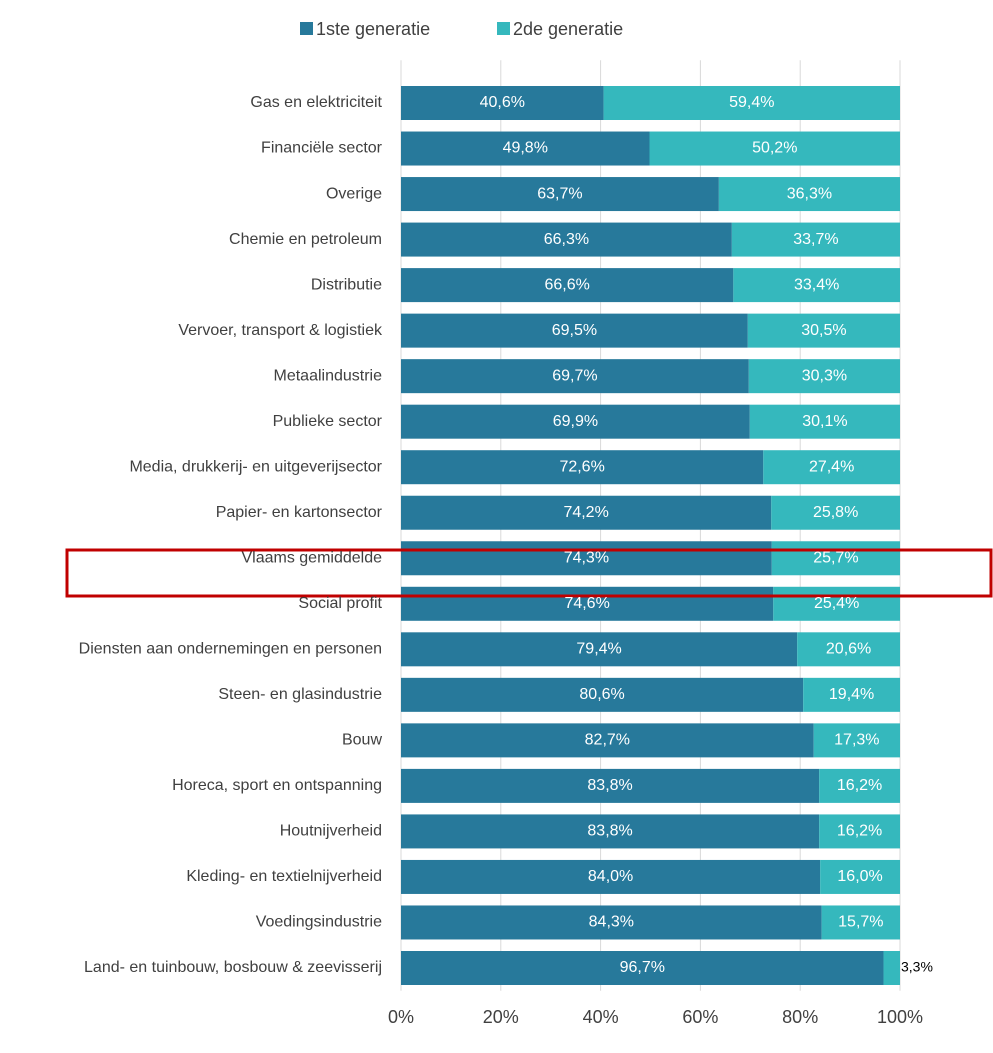 The image size is (993, 1053). I want to click on value-label: 74,2%, so click(585, 512).